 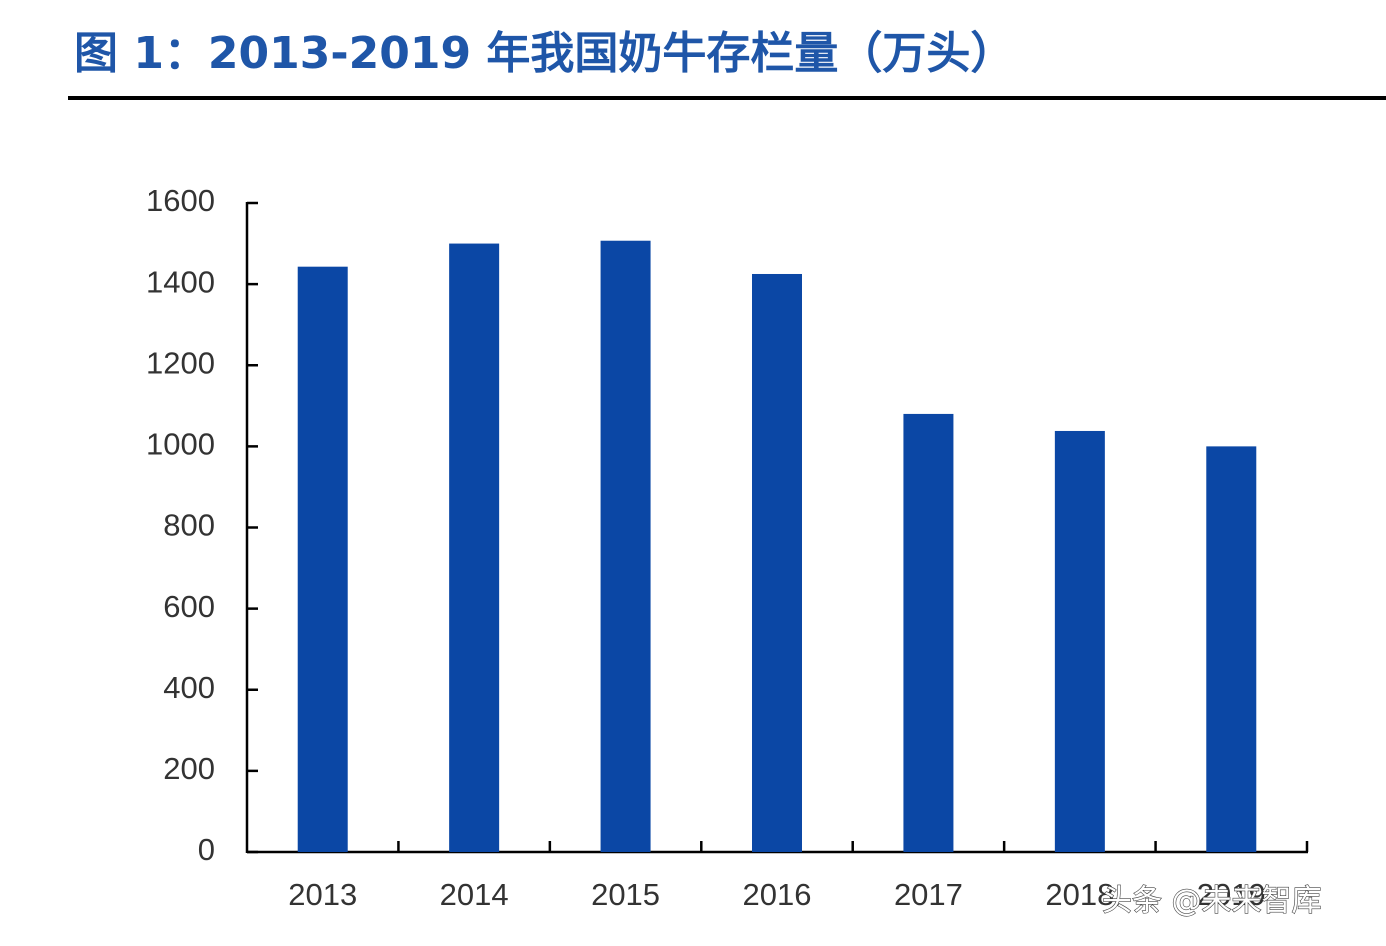 What do you see at coordinates (1231, 894) in the screenshot?
I see `x-tick-label: 2019` at bounding box center [1231, 894].